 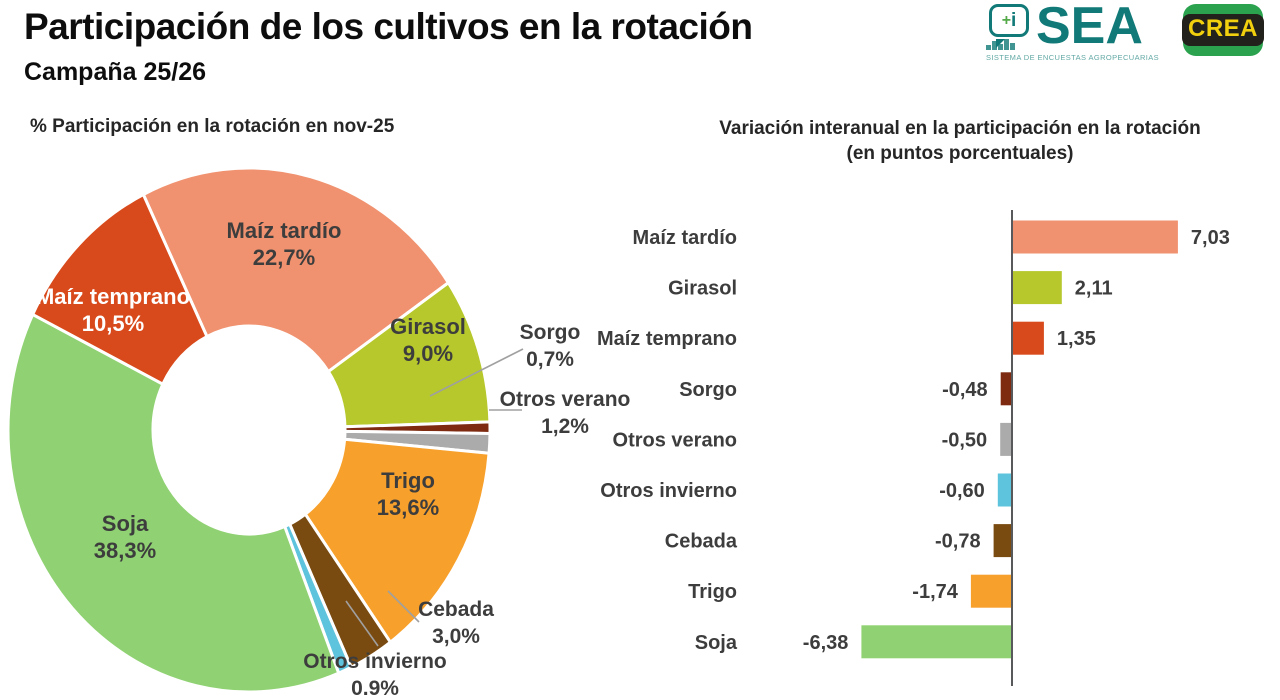 I want to click on crea-logo-wordmark: CREA, so click(x=1223, y=30).